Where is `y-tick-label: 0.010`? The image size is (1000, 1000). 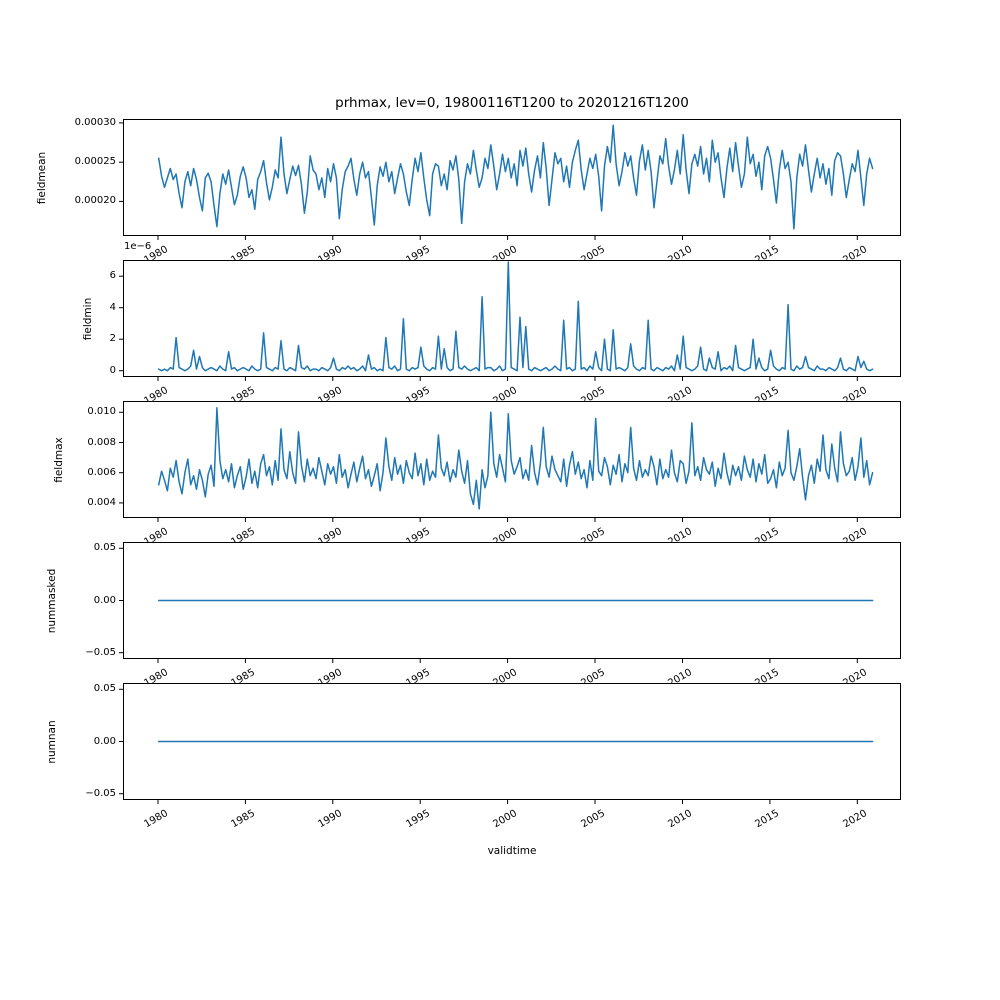
y-tick-label: 0.010 is located at coordinates (101, 412).